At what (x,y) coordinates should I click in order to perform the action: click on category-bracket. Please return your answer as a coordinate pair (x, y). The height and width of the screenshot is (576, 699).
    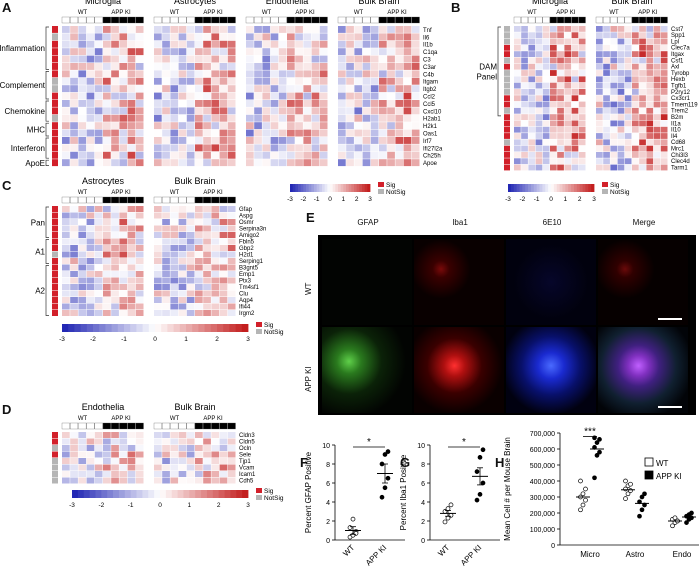
    Looking at the image, I should click on (47, 162).